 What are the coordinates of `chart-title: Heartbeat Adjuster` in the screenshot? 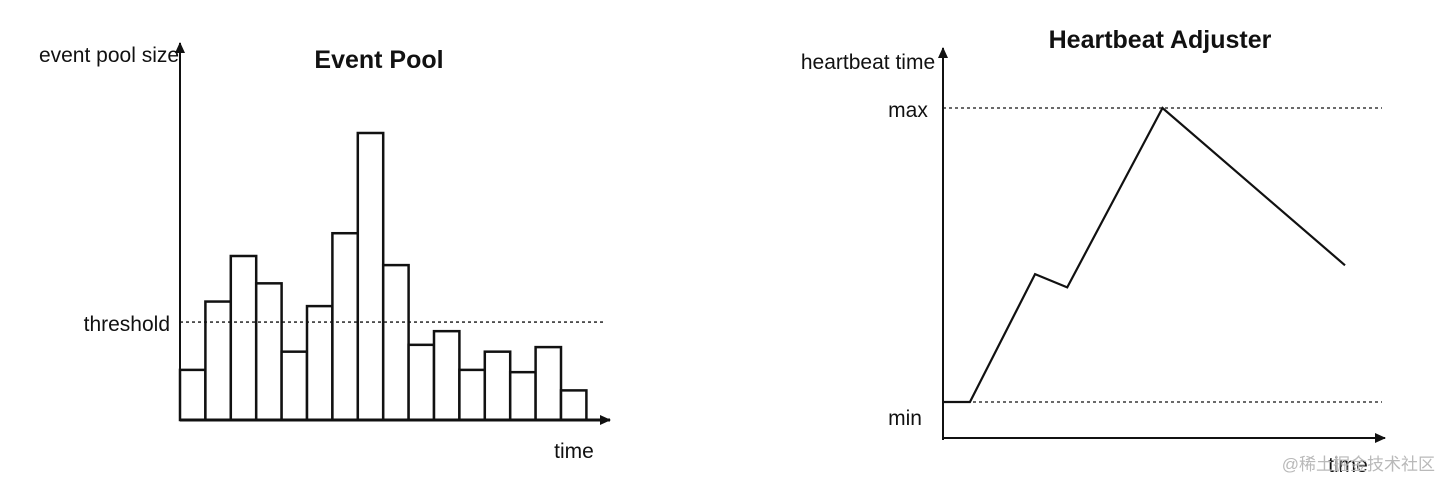 It's located at (1160, 40).